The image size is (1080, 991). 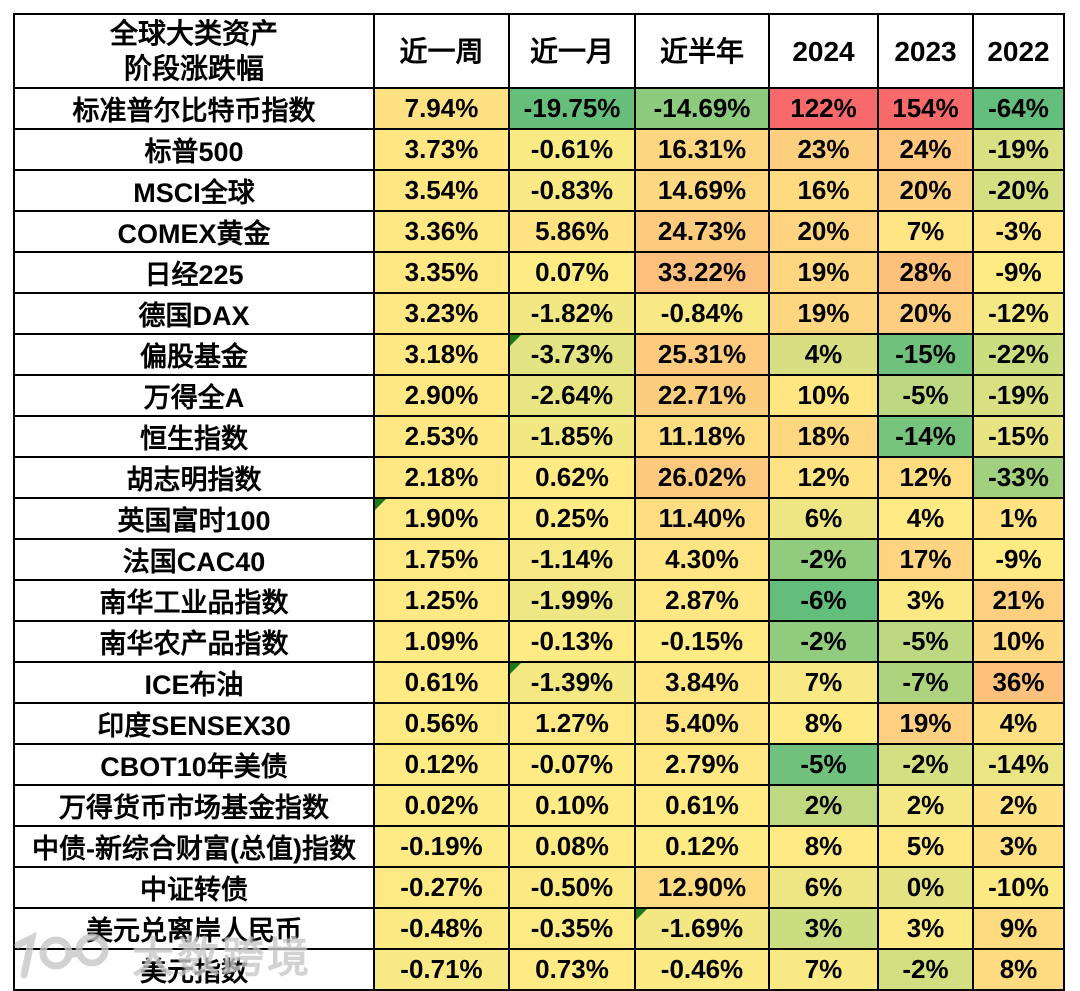 I want to click on value-cell: 3.23%, so click(x=441, y=313).